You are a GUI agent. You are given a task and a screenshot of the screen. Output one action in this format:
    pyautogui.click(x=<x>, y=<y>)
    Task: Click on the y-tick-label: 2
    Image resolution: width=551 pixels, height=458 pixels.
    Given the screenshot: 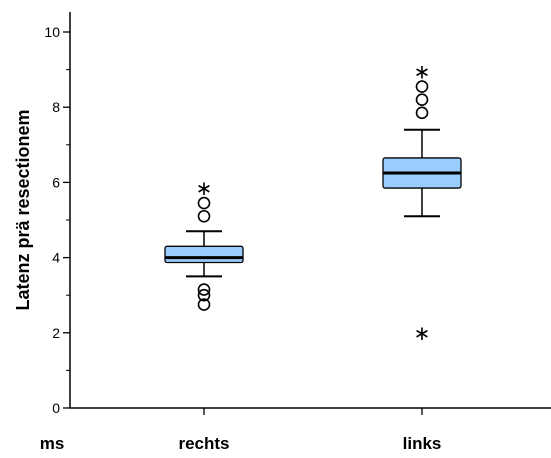 What is the action you would take?
    pyautogui.click(x=56, y=333)
    